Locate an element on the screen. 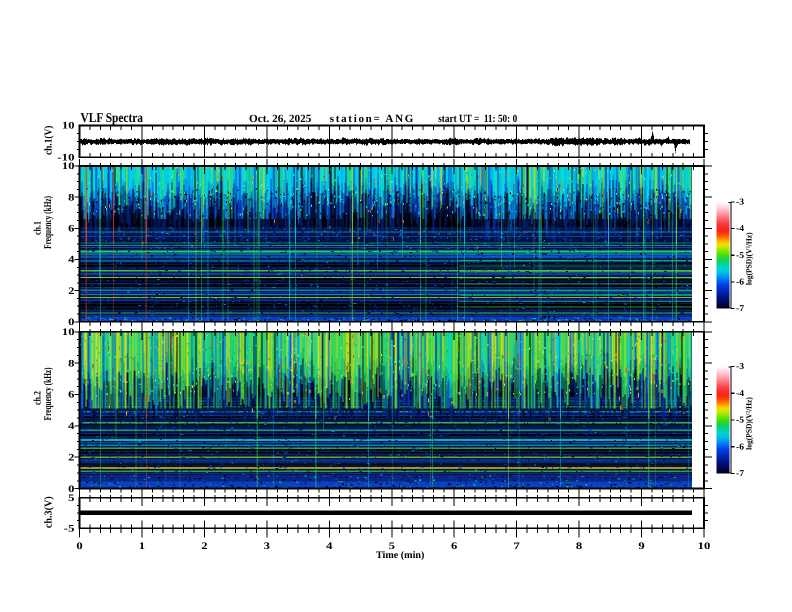 The image size is (792, 612). svg-text: 1 is located at coordinates (142, 546).